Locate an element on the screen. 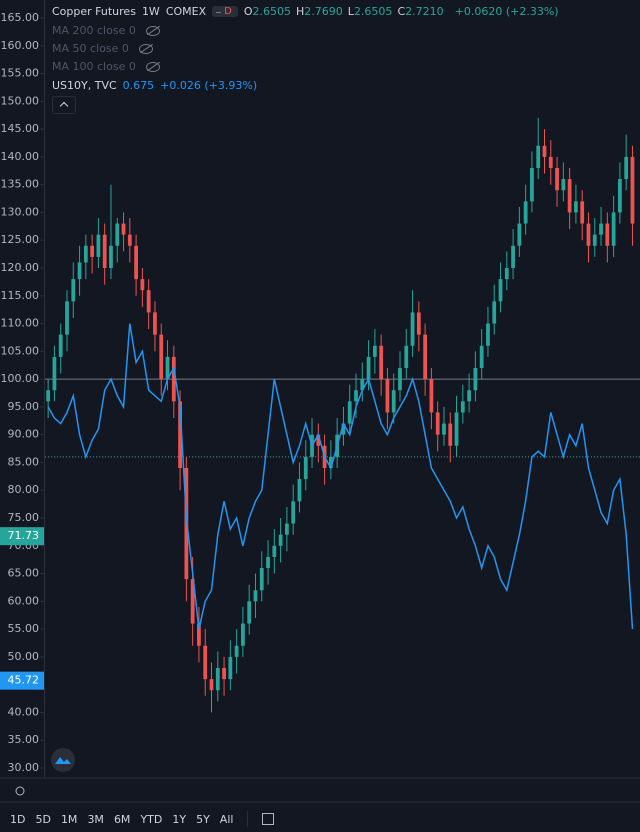  change: +0.0620 (+2.33%) is located at coordinates (506, 11).